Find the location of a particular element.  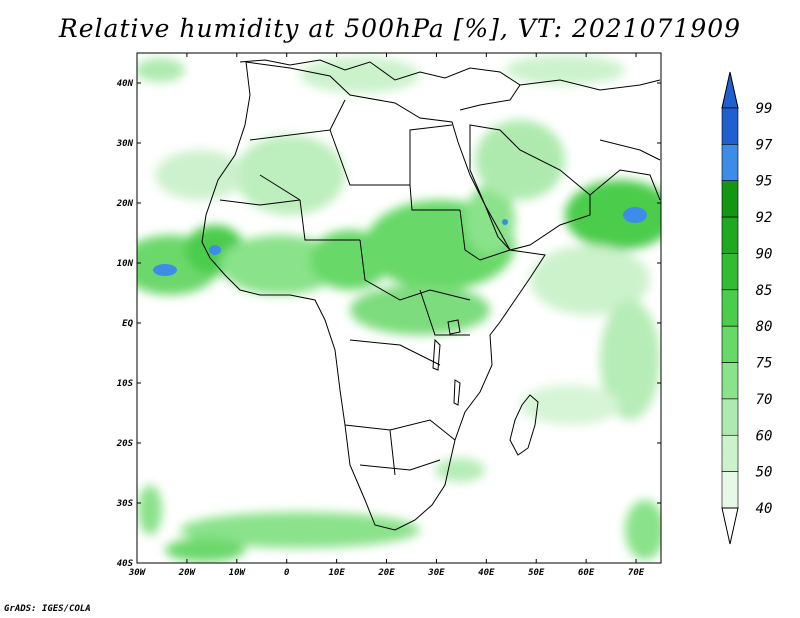

lat-tick-label: 30N is located at coordinates (125, 144).